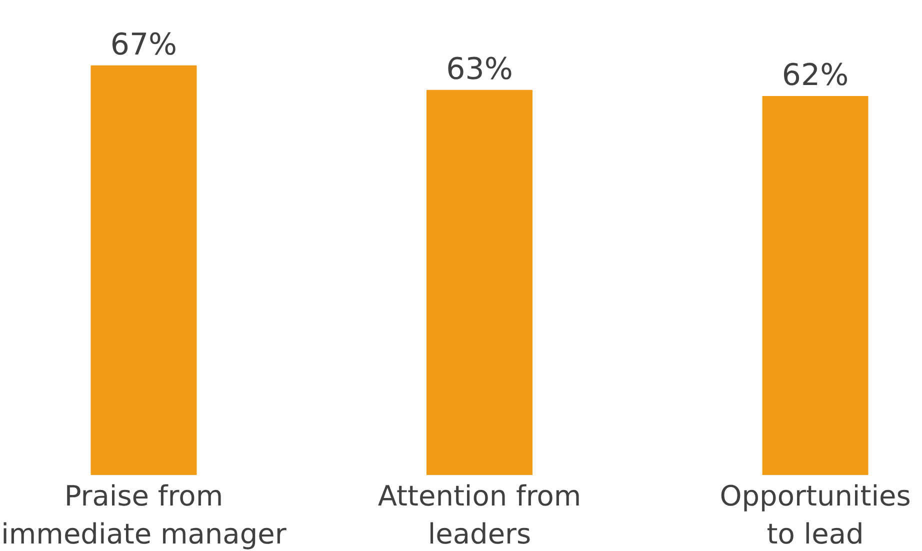 This screenshot has height=551, width=922. I want to click on x-tick-label: Attention from leaders, so click(480, 515).